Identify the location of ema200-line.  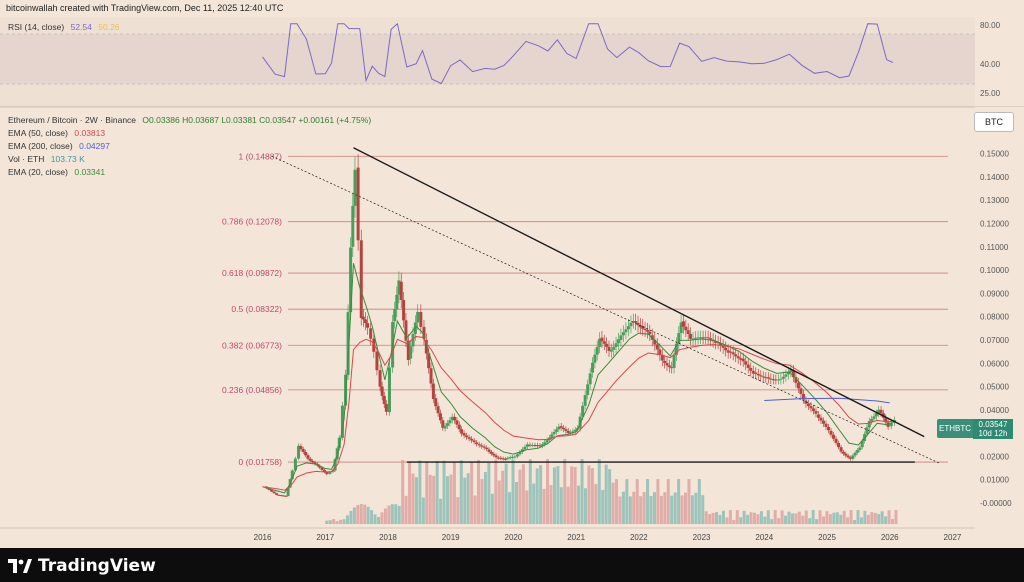
(827, 400).